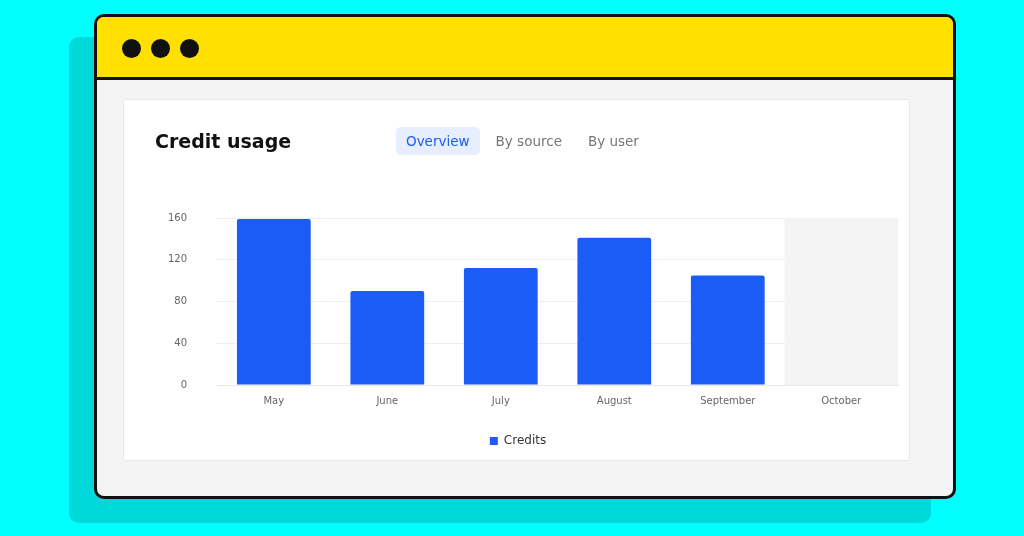 This screenshot has width=1024, height=536. What do you see at coordinates (181, 342) in the screenshot?
I see `y-tick-label: 40` at bounding box center [181, 342].